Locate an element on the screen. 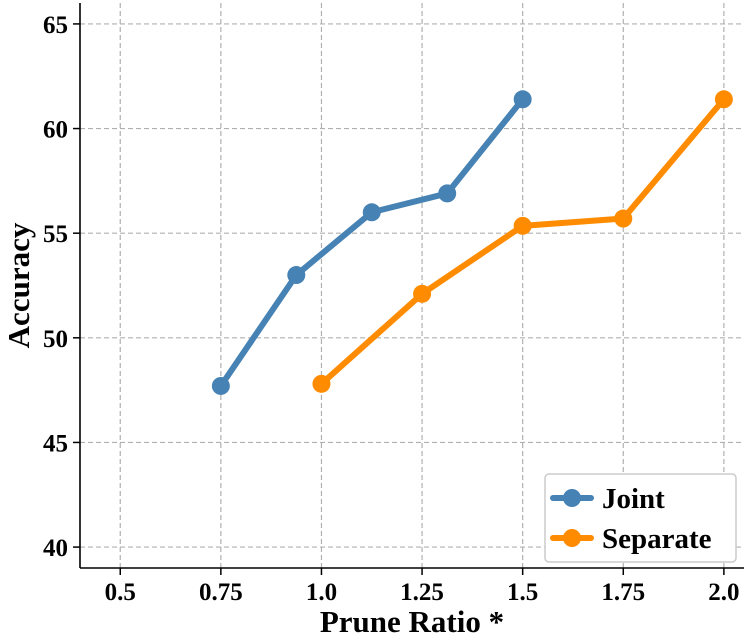 This screenshot has height=637, width=747. y-tick-label: 65 is located at coordinates (55, 25).